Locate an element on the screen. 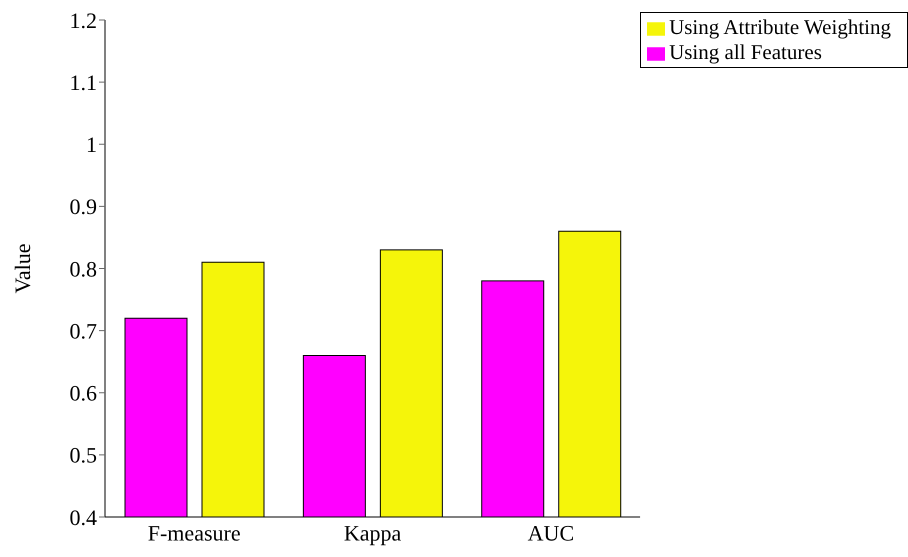  y-tick-label: 1 is located at coordinates (91, 145).